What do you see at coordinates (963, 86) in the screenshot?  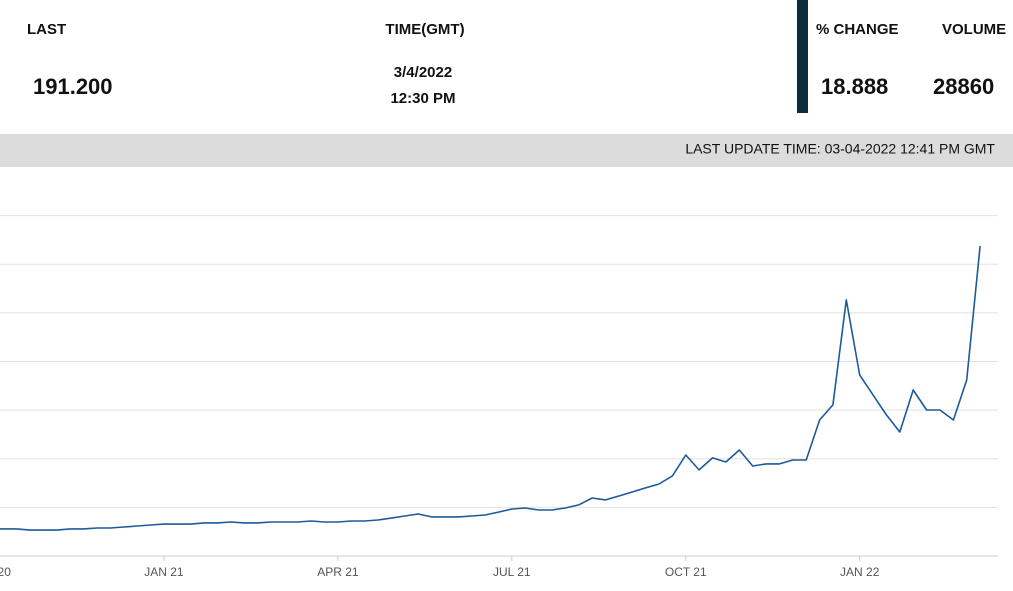 I see `volume-value: 28860` at bounding box center [963, 86].